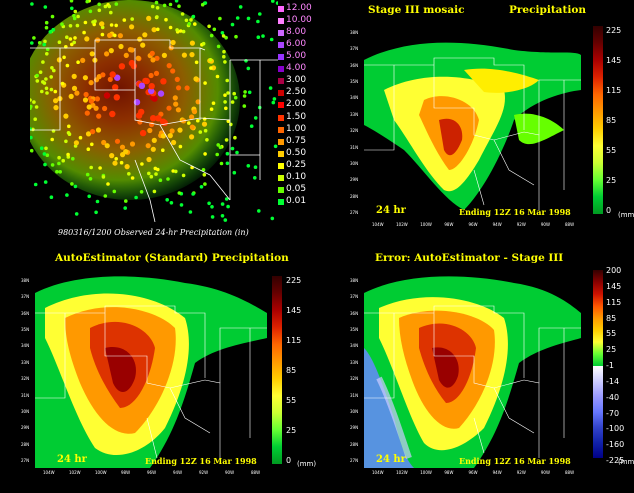 The height and width of the screenshot is (493, 634). I want to click on latitude-label: 33N, so click(25, 362).